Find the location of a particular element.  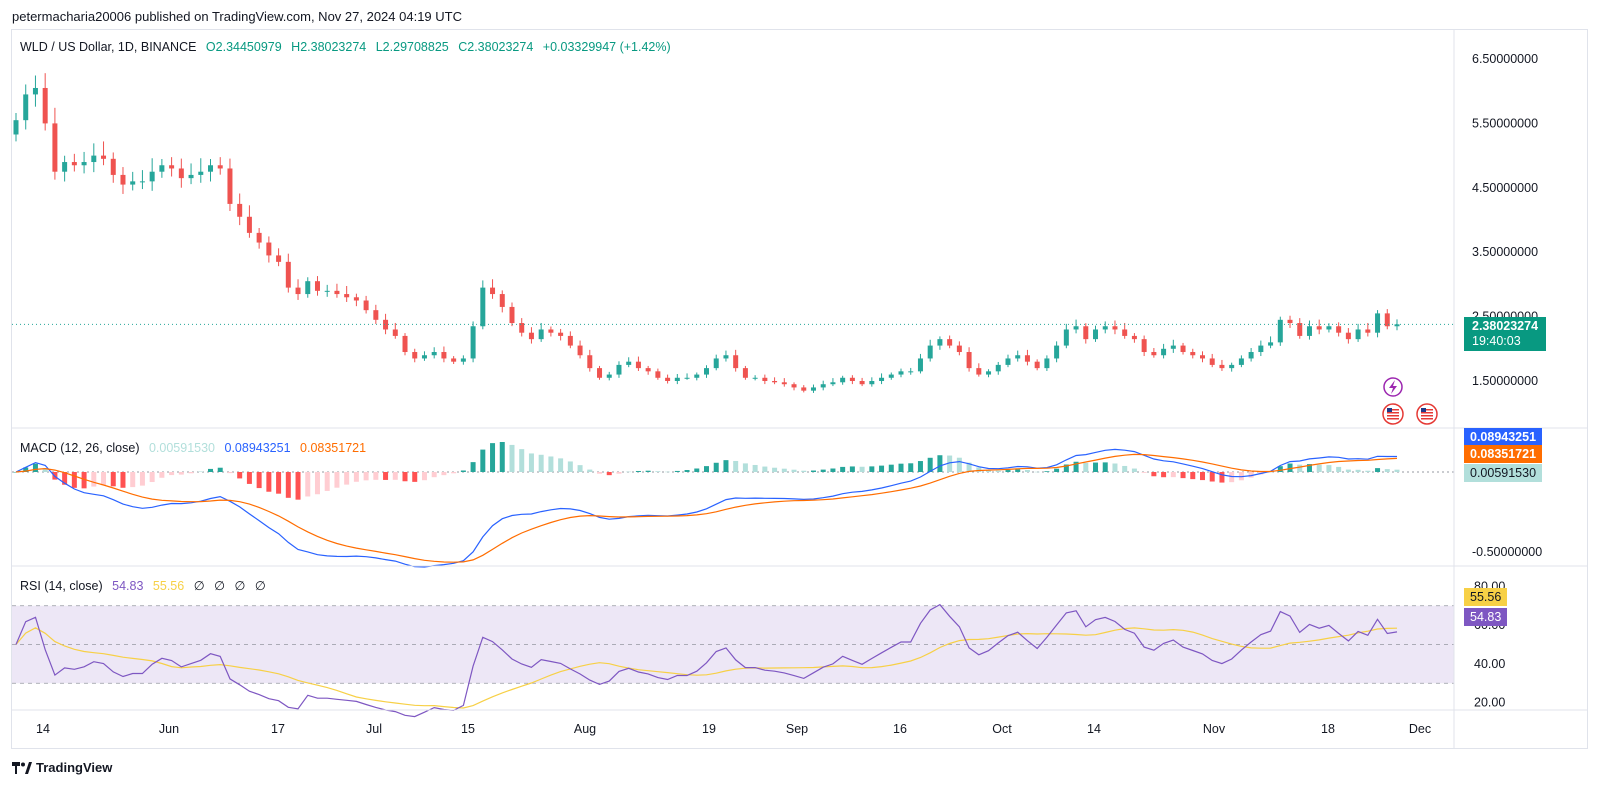

tradingview-brand: TradingView is located at coordinates (62, 767).